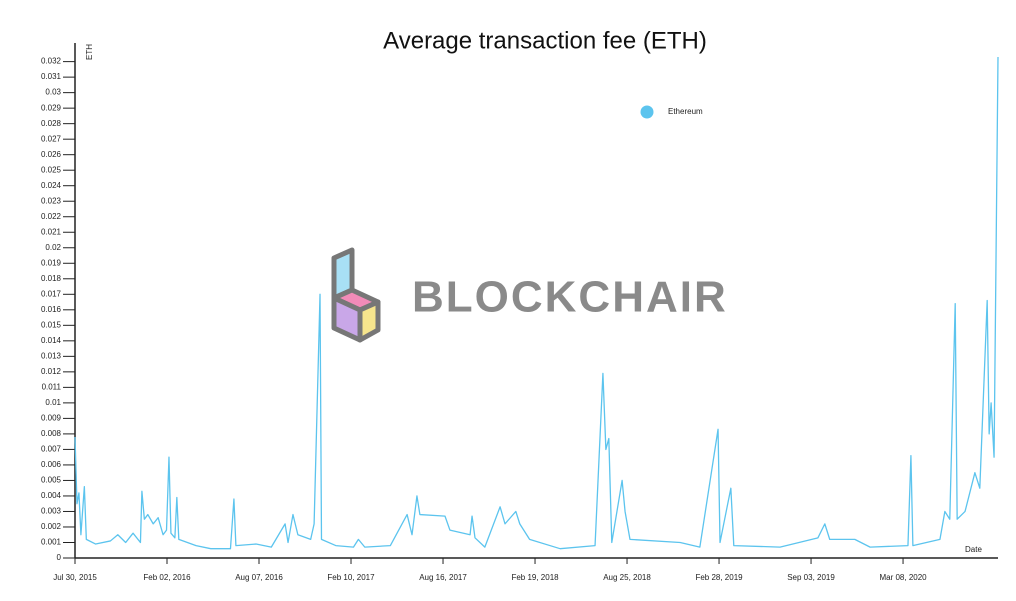  Describe the element at coordinates (51, 262) in the screenshot. I see `y-tick-label: 0.019` at that location.